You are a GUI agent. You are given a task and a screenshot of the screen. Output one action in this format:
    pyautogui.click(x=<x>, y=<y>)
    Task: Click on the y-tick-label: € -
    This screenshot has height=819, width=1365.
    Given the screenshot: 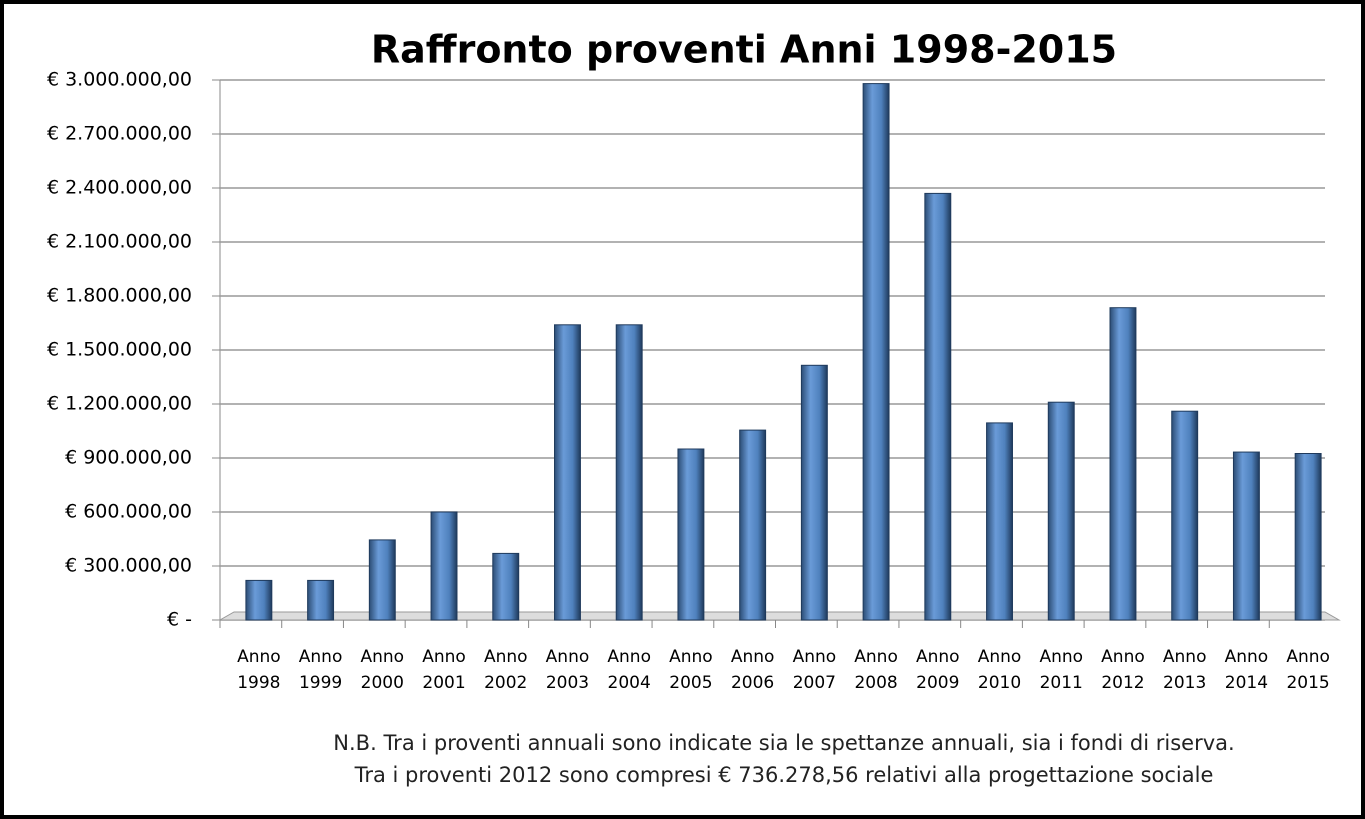 What is the action you would take?
    pyautogui.click(x=179, y=620)
    